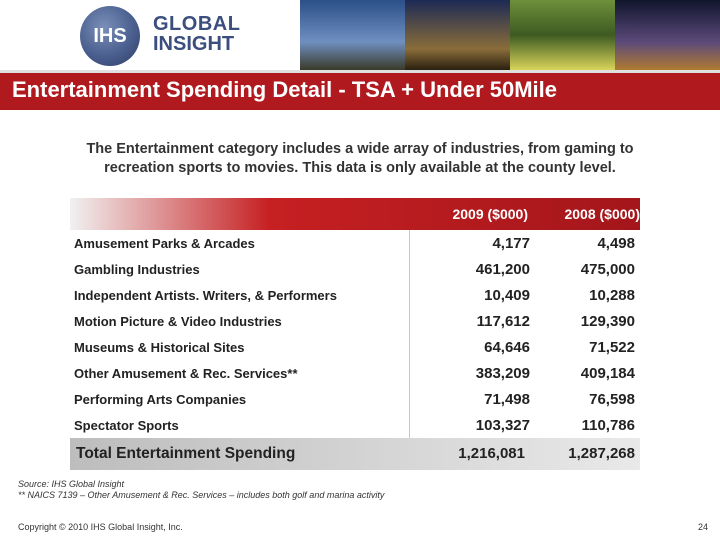 The height and width of the screenshot is (540, 720). What do you see at coordinates (186, 373) in the screenshot?
I see `row-label: Other Amusement & Rec. Services**` at bounding box center [186, 373].